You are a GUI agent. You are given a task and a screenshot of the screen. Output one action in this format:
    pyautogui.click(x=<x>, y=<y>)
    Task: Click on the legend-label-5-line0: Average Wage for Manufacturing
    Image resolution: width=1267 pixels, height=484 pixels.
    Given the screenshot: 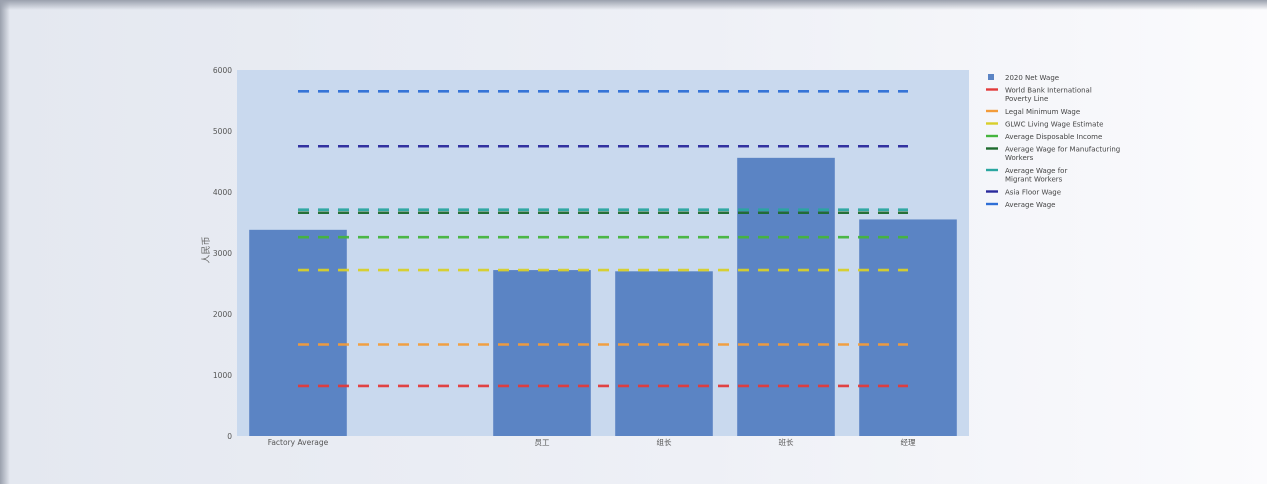 What is the action you would take?
    pyautogui.click(x=1062, y=150)
    